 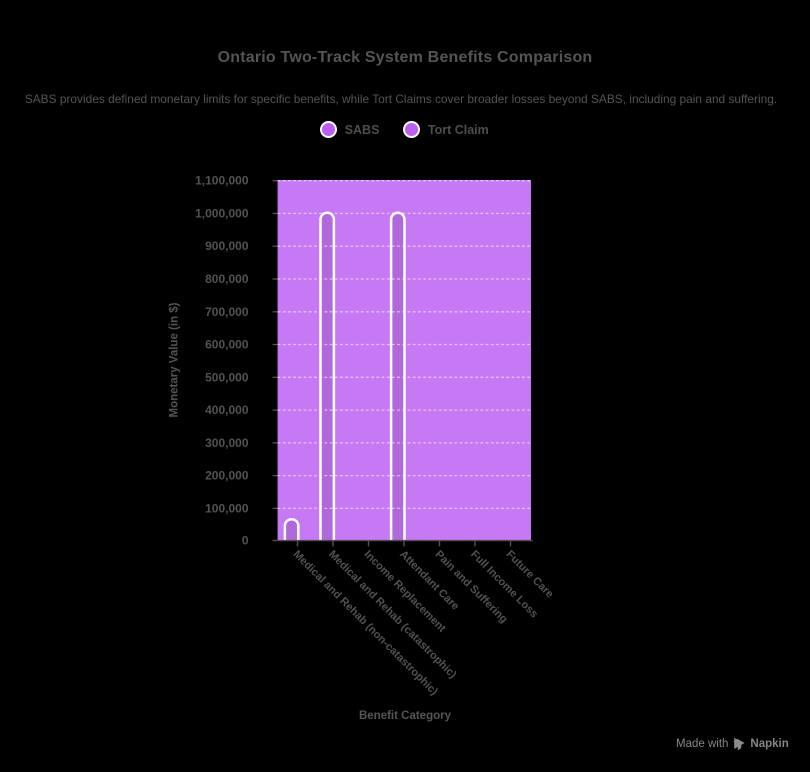 I want to click on svg-text: 400,000, so click(x=227, y=410).